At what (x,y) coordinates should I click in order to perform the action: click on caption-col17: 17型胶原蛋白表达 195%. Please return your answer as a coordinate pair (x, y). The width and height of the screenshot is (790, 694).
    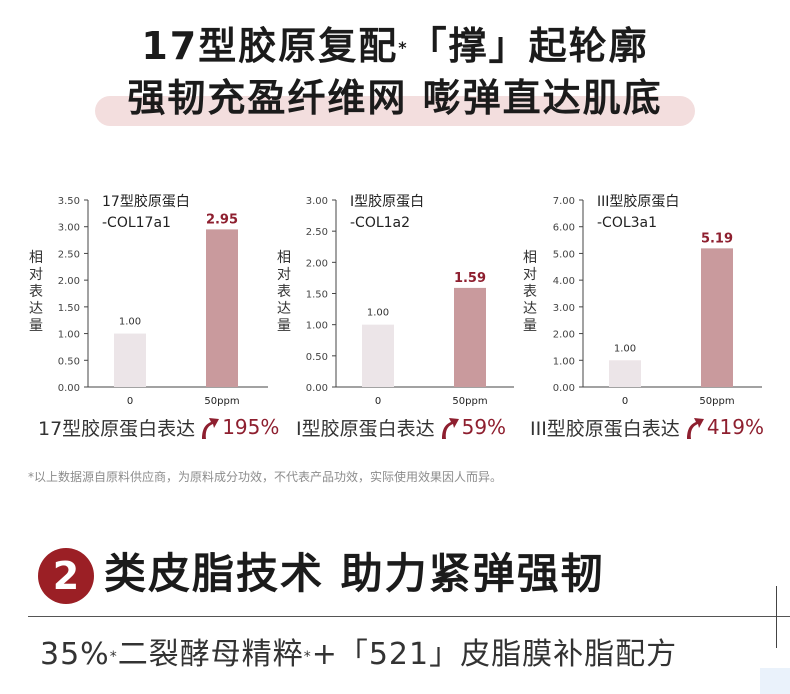
    Looking at the image, I should click on (158, 427).